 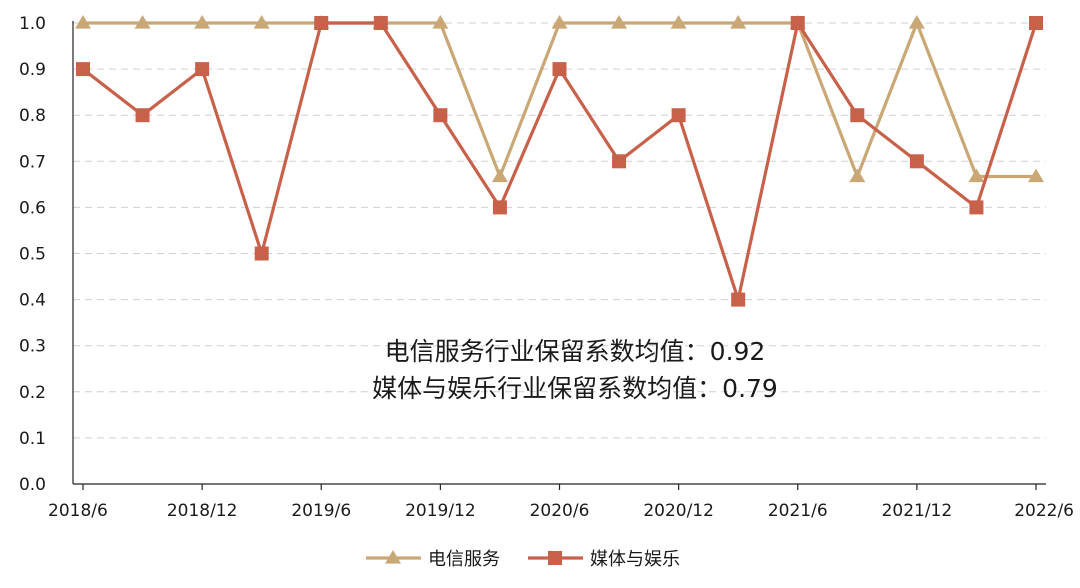 What do you see at coordinates (1044, 511) in the screenshot?
I see `x-tick-label: 2022/6` at bounding box center [1044, 511].